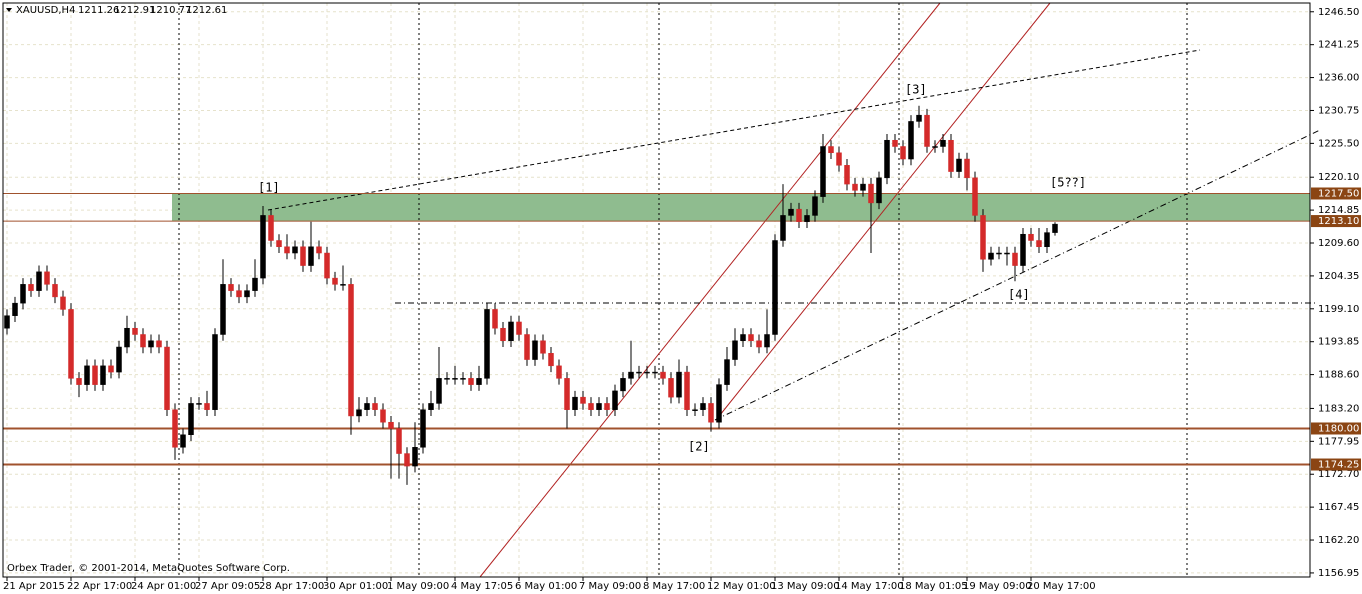 This screenshot has height=594, width=1362. What do you see at coordinates (1338, 12) in the screenshot?
I see `y-tick-label: 1246.50` at bounding box center [1338, 12].